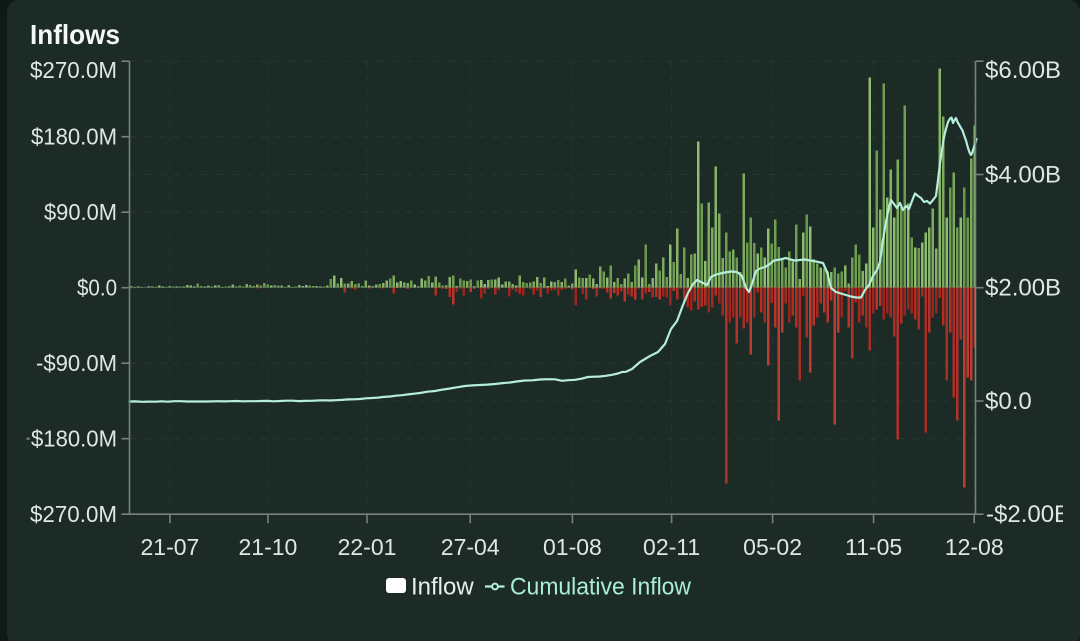 The width and height of the screenshot is (1080, 641). Describe the element at coordinates (601, 587) in the screenshot. I see `svg-text: Cumulative Inflow` at that location.